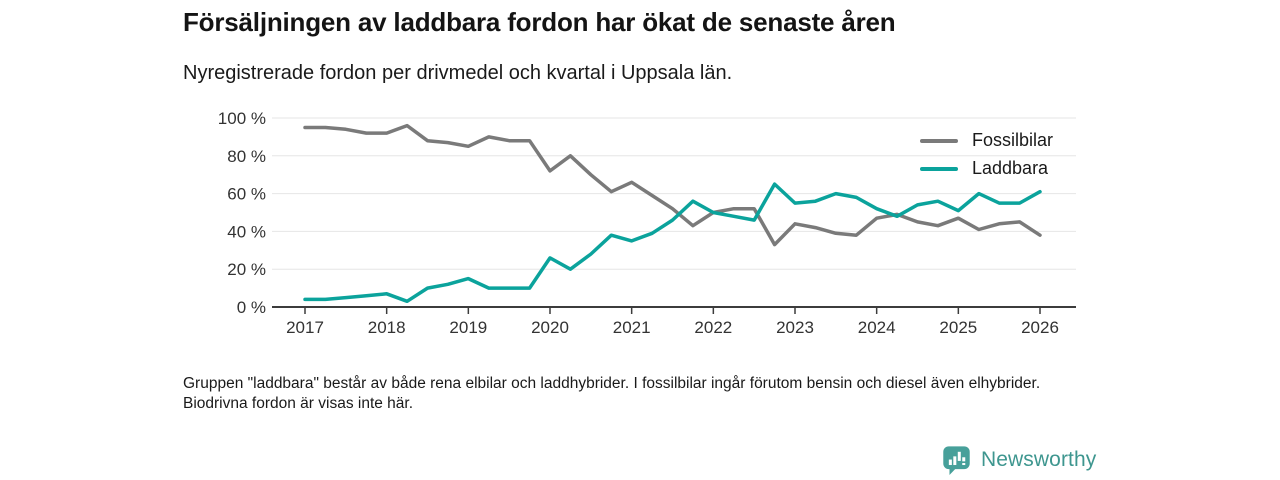  I want to click on legend-item-laddbara: Laddbara, so click(986, 168).